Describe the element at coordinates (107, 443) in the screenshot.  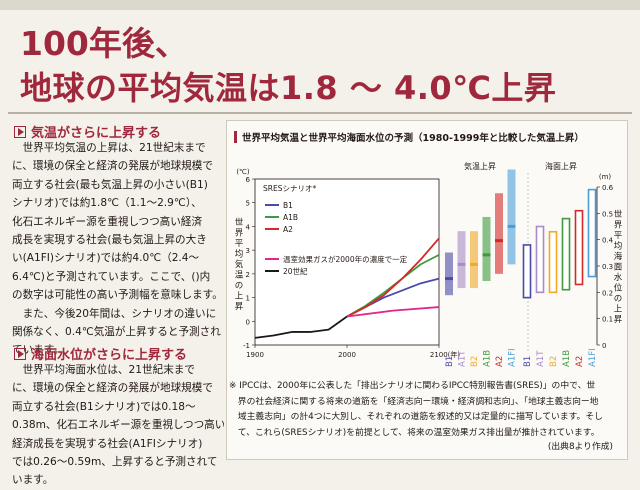
I see `text-line: 経済成長を実現する社会(A1FIシナリオ)` at that location.